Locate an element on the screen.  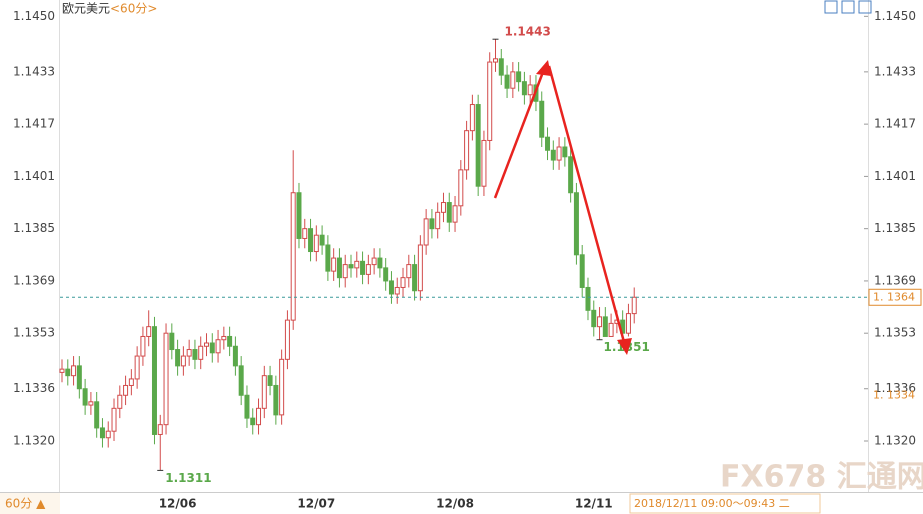
y-tick-label: 1.1320 is located at coordinates (34, 441).